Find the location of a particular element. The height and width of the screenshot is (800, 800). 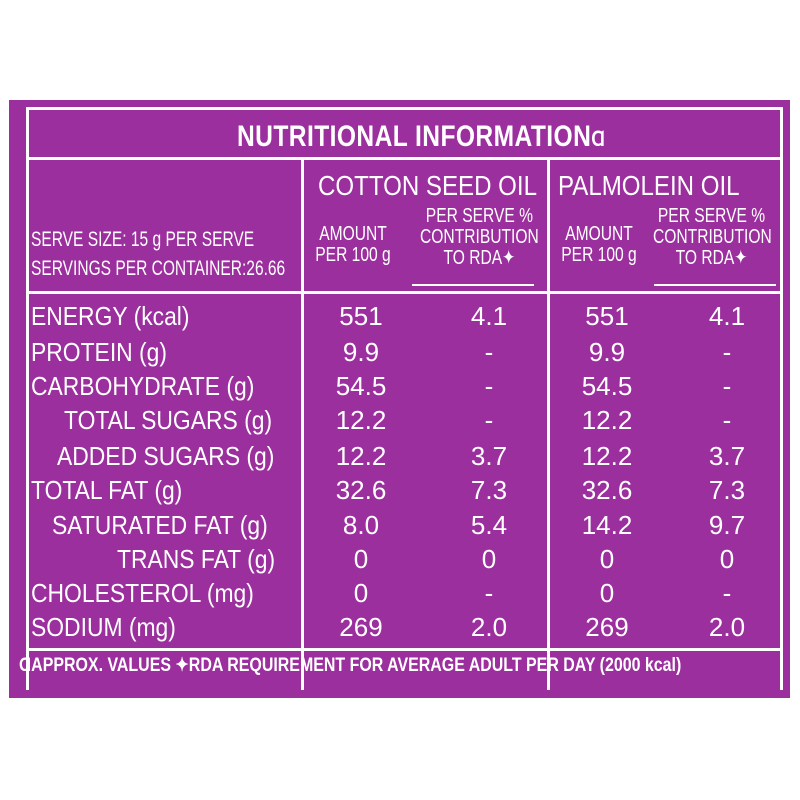

nutrient-label: CARBOHYDRATE (g) is located at coordinates (143, 386).